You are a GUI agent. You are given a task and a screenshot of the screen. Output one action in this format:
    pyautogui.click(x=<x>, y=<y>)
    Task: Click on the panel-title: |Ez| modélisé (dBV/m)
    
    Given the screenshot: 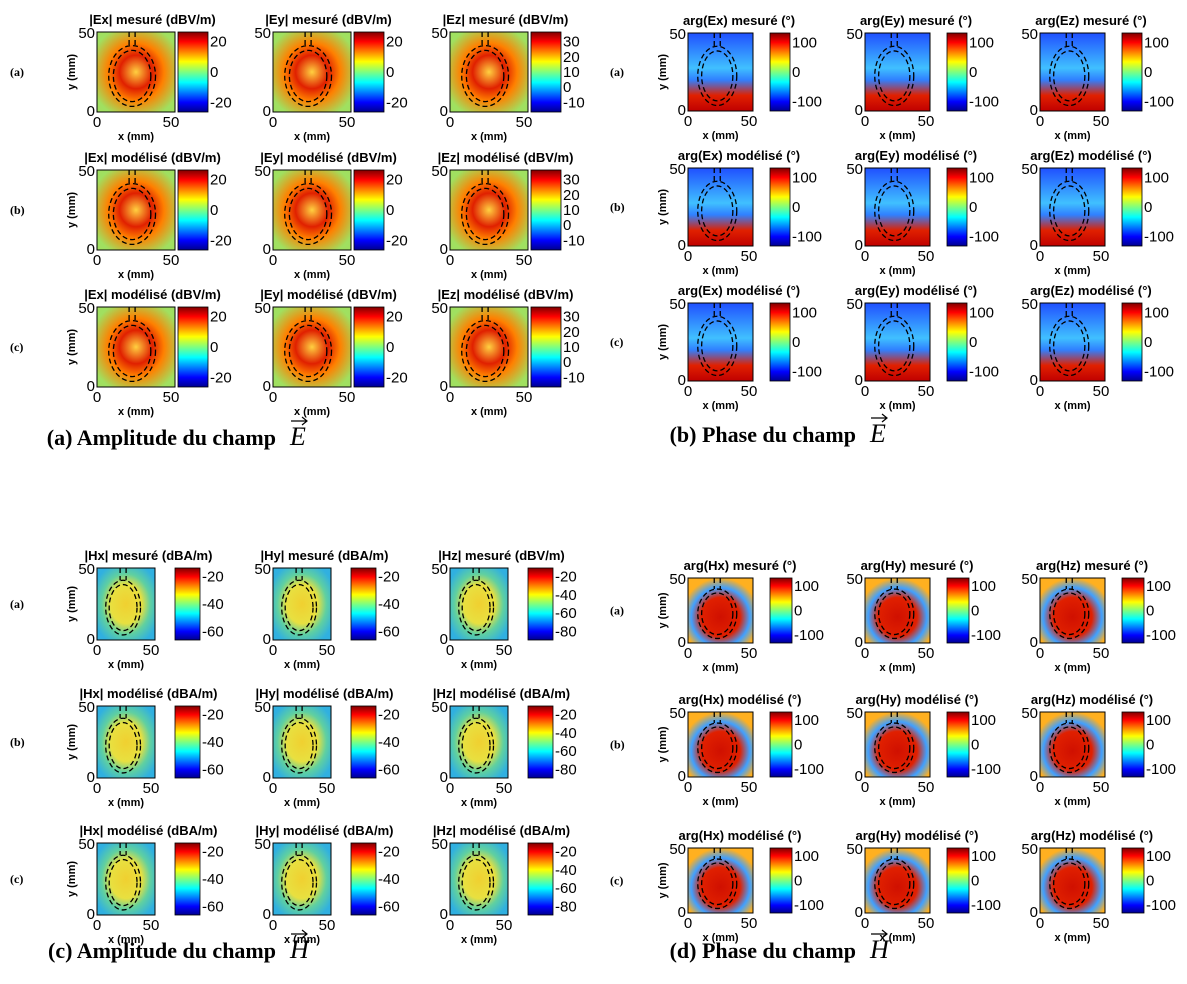 What is the action you would take?
    pyautogui.click(x=506, y=294)
    